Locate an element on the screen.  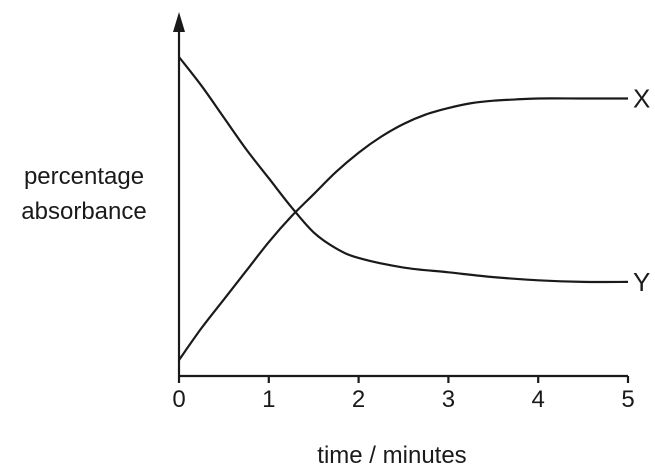
y-axis-arrow is located at coordinates (179, 22).